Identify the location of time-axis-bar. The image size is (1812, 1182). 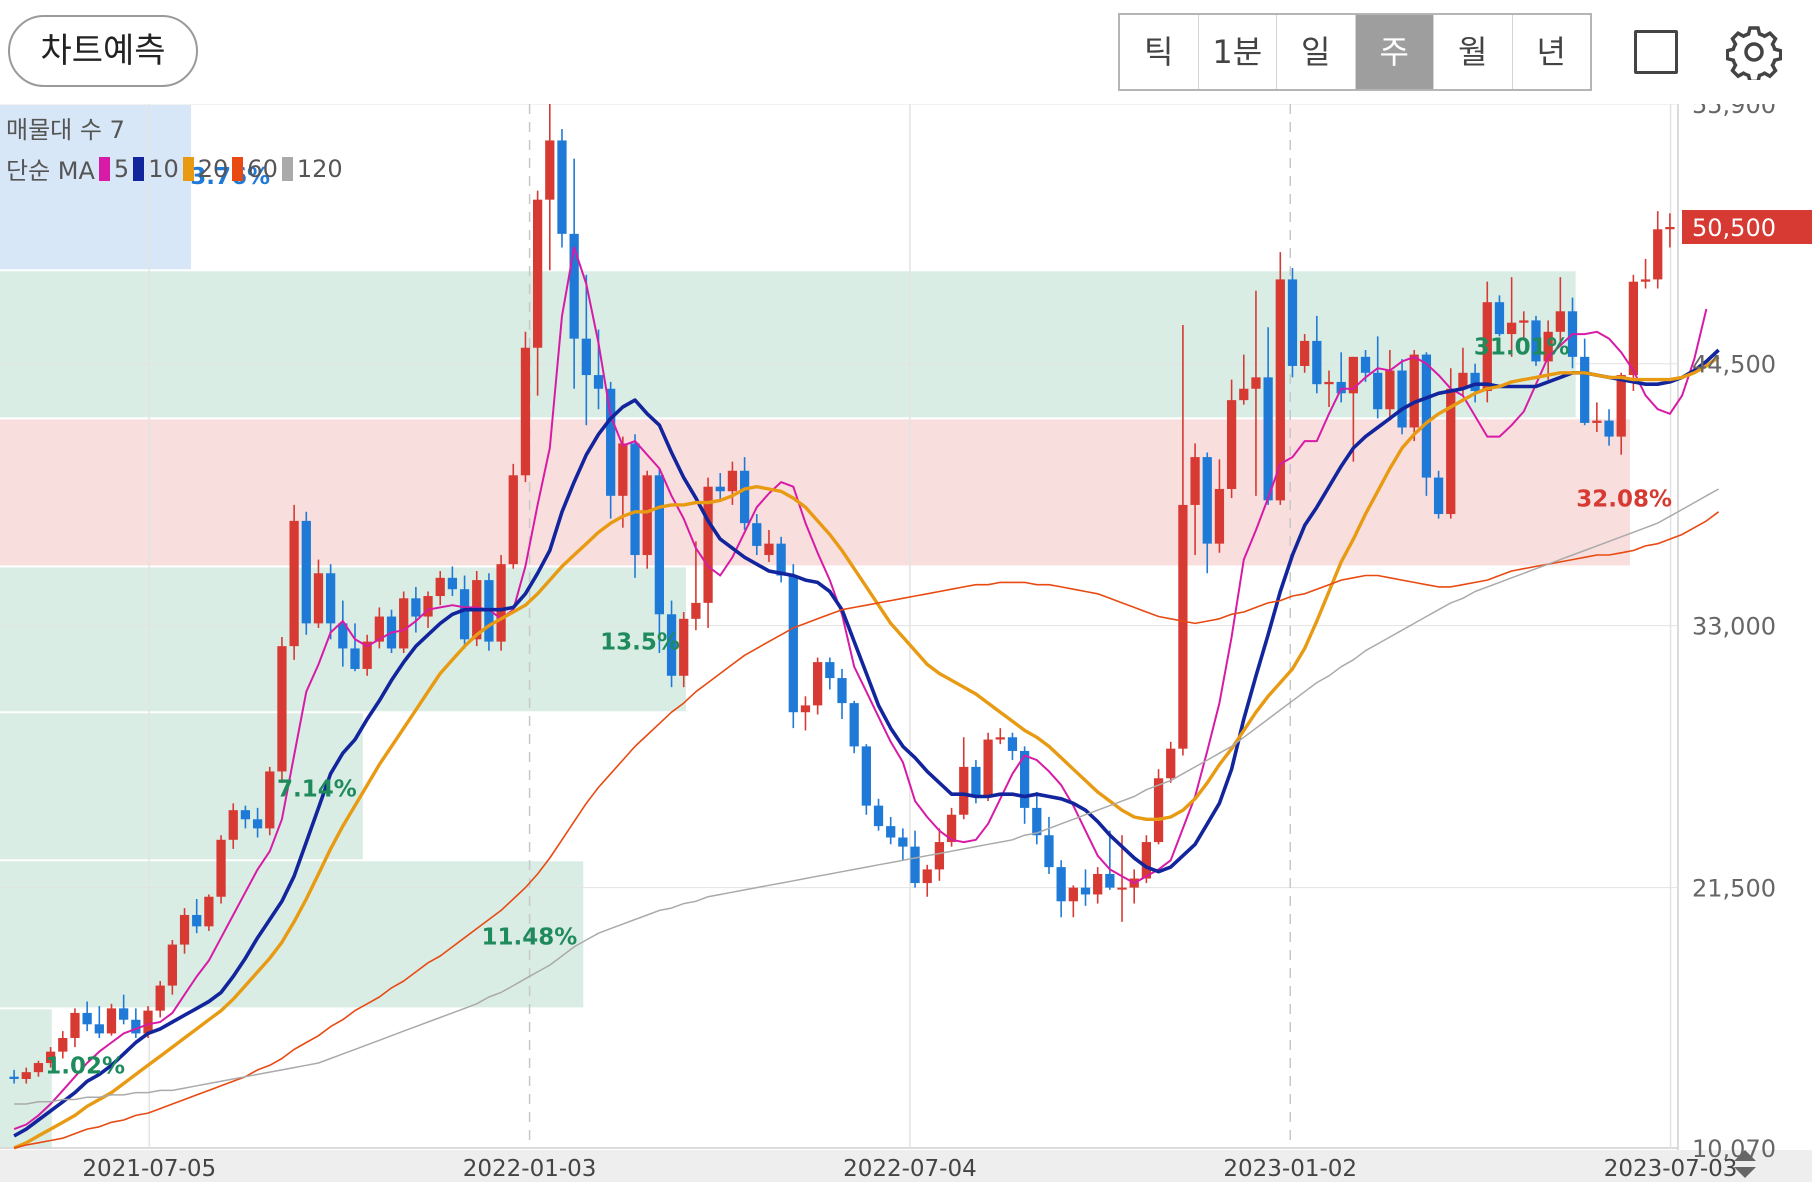
(906, 1166).